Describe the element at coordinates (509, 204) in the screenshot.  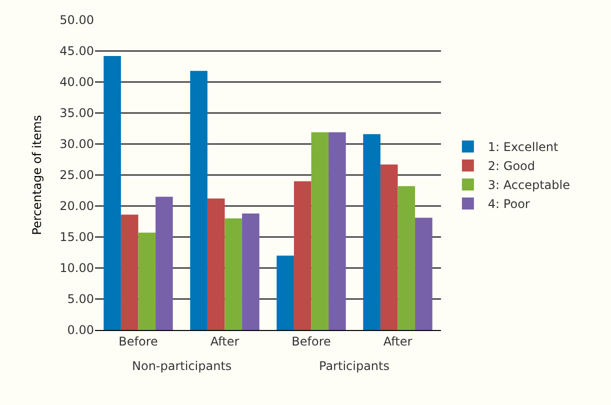
I see `legend-label: 4: Poor` at that location.